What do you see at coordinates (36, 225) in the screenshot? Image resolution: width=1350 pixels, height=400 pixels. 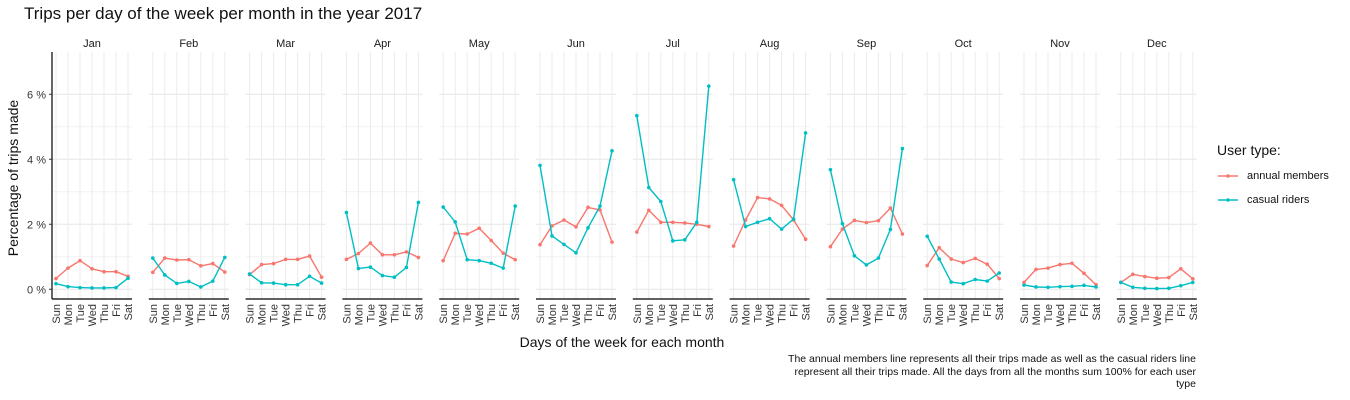 I see `y-tick-label: 2 %` at bounding box center [36, 225].